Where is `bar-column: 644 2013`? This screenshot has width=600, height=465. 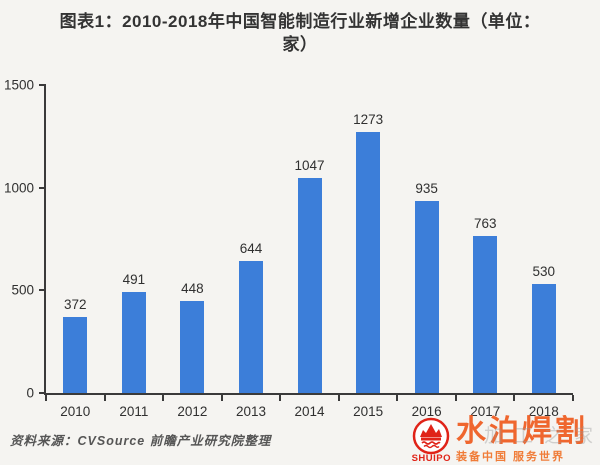
bar-column: 644 2013 is located at coordinates (251, 252).